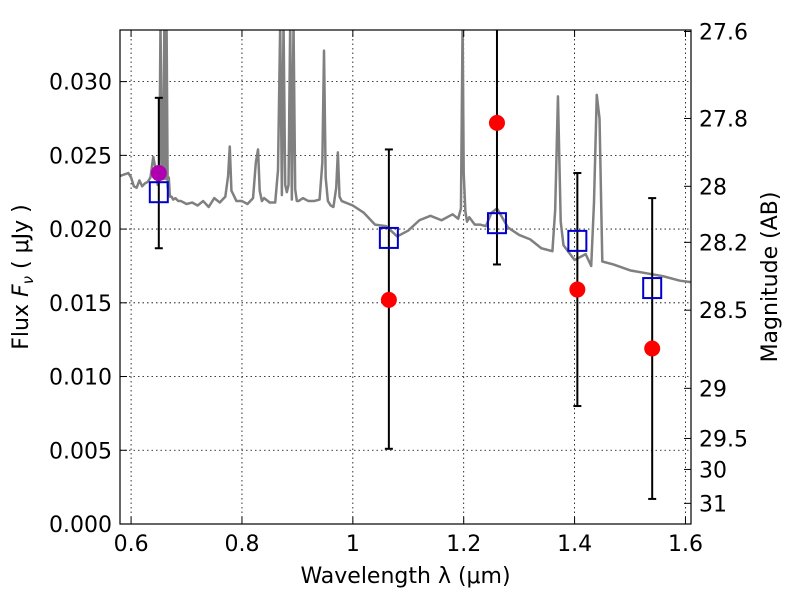 The image size is (800, 600). What do you see at coordinates (723, 439) in the screenshot?
I see `y2-tick-label: 29.5` at bounding box center [723, 439].